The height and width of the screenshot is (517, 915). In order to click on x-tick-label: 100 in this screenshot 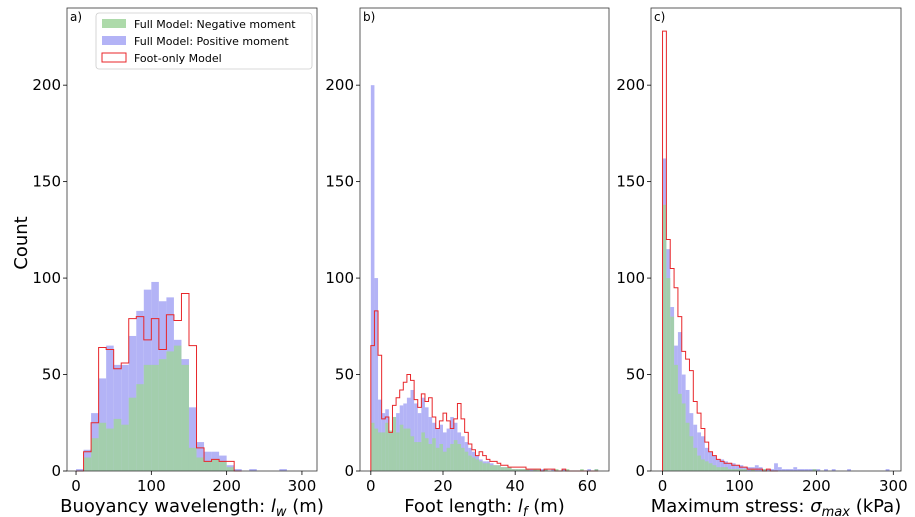, I will do `click(151, 486)`.